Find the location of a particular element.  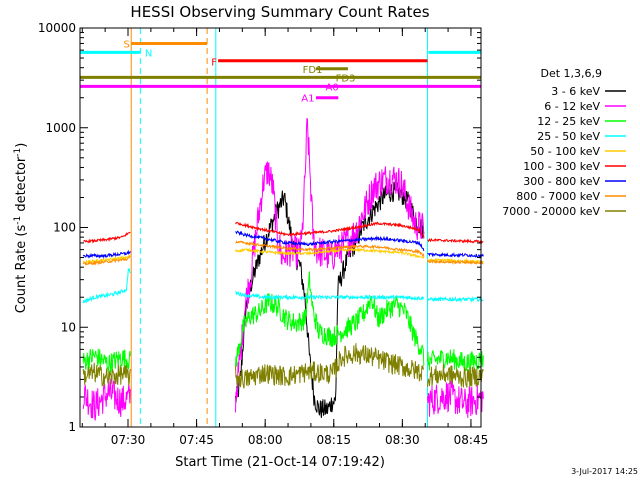

y-label-sup1: -1 is located at coordinates (18, 220).